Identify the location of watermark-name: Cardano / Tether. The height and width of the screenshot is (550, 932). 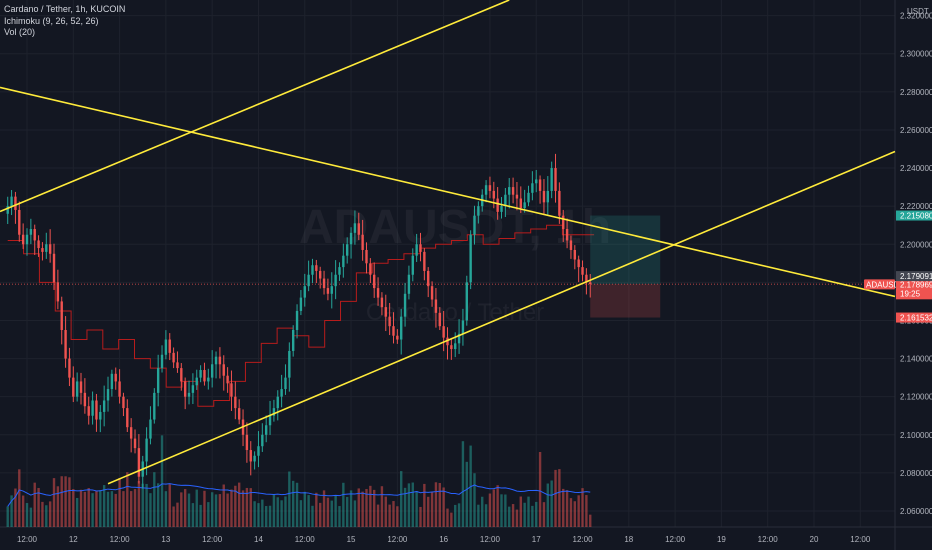
(455, 312).